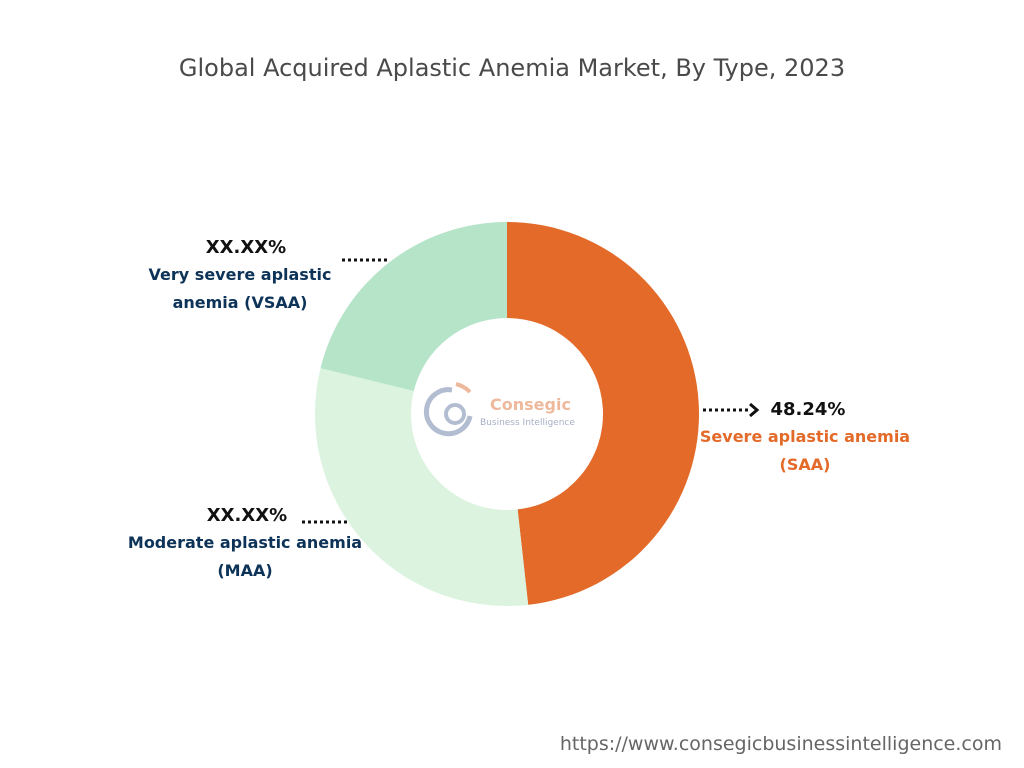 The width and height of the screenshot is (1024, 768). What do you see at coordinates (808, 409) in the screenshot?
I see `value-label: 48.24%` at bounding box center [808, 409].